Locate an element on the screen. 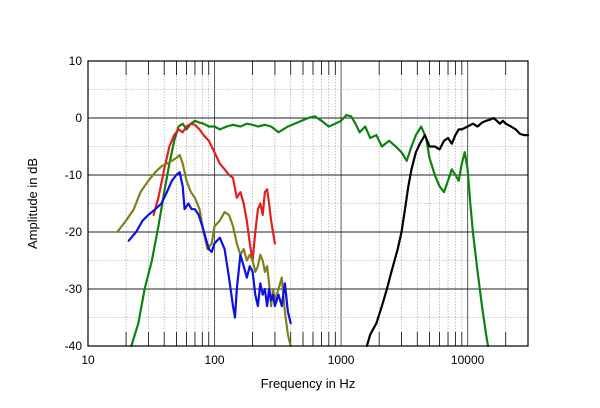  y-tick-labels: 10 0 -10 -20 -30 -40 is located at coordinates (74, 203).